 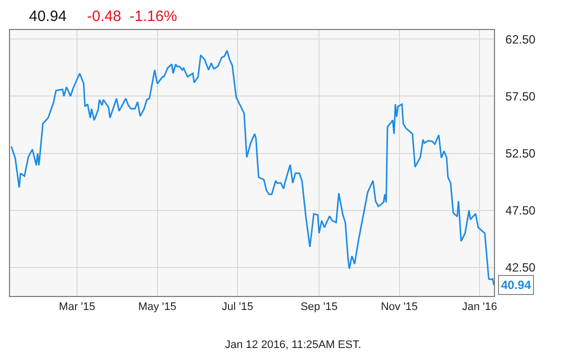 What do you see at coordinates (77, 307) in the screenshot?
I see `x-tick-label: Mar '15` at bounding box center [77, 307].